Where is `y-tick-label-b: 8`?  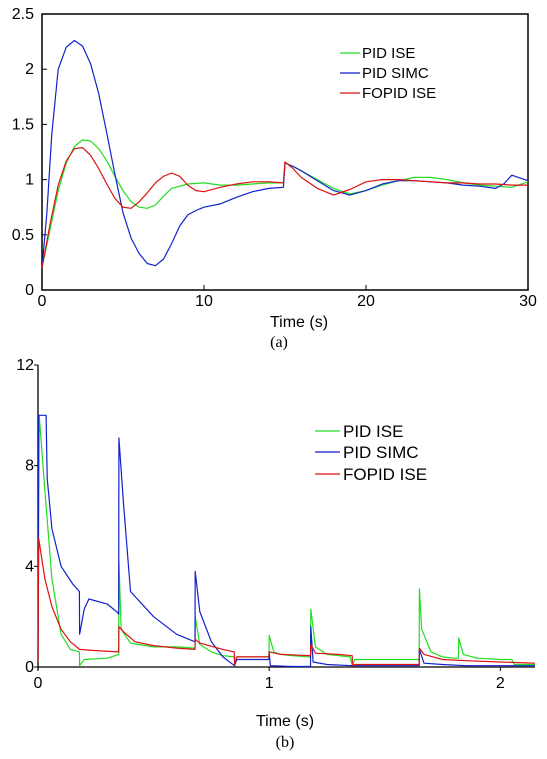 y-tick-label-b: 8 is located at coordinates (29, 466).